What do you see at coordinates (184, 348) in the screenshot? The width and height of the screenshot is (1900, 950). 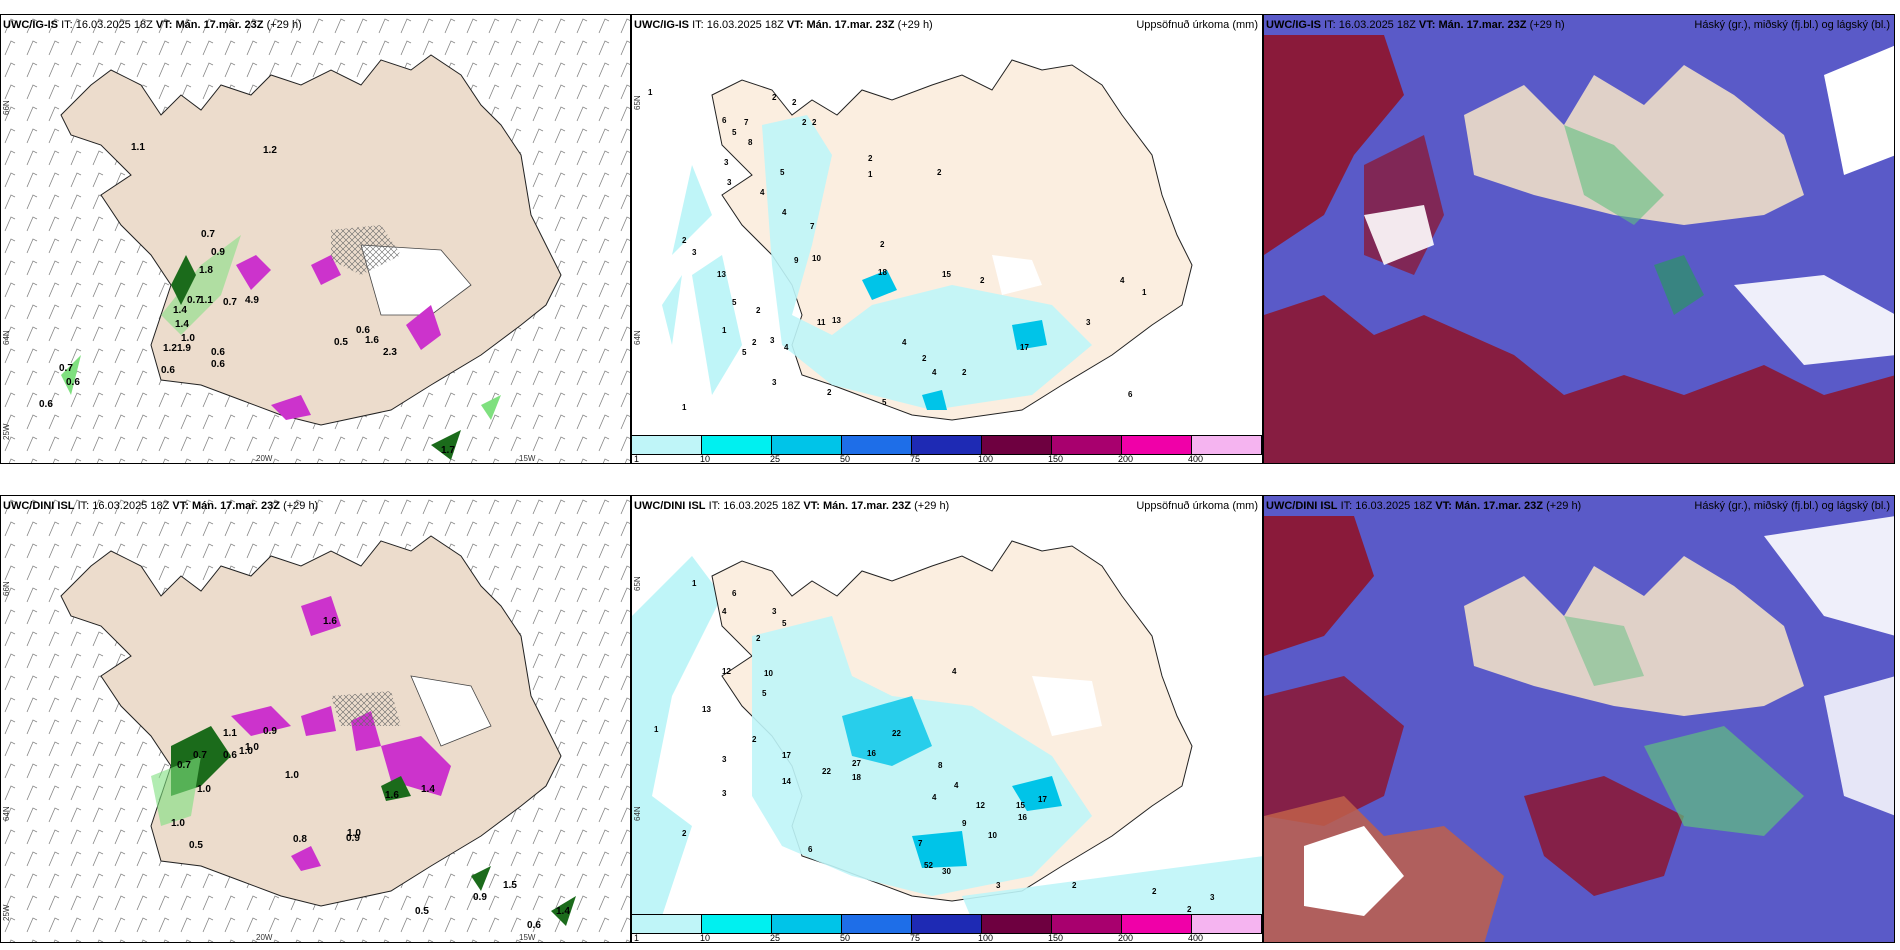 I see `svg-text: 1.9` at bounding box center [184, 348].